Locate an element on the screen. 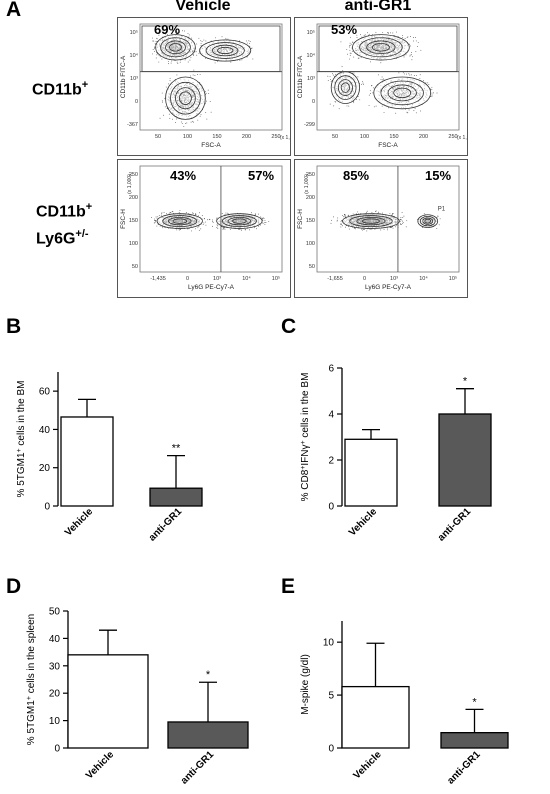 Image resolution: width=550 pixels, height=794 pixels. x-tick-label: 50 is located at coordinates (335, 137).